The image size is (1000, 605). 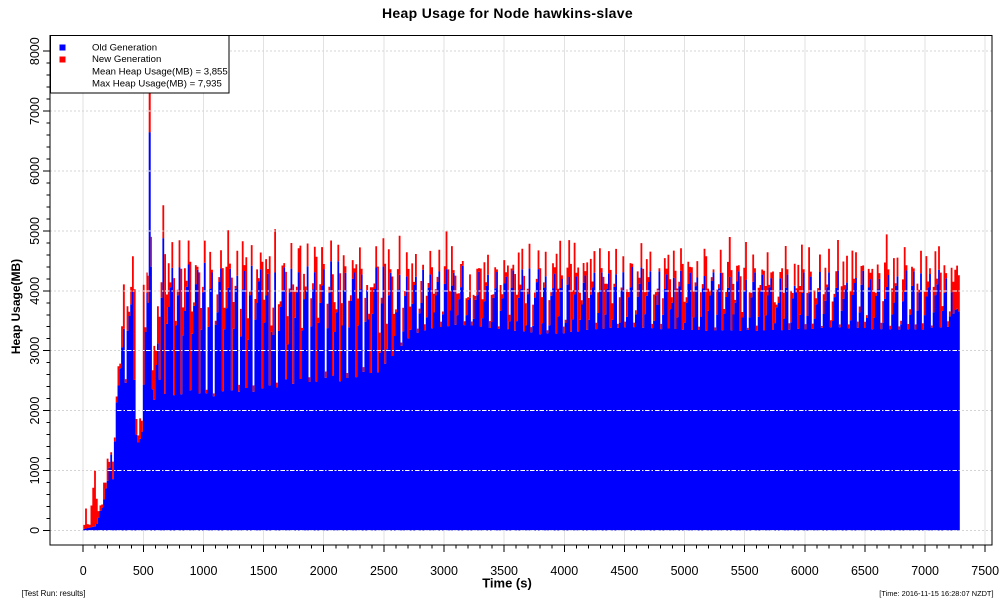 I want to click on svg-text: 8000, so click(x=35, y=51).